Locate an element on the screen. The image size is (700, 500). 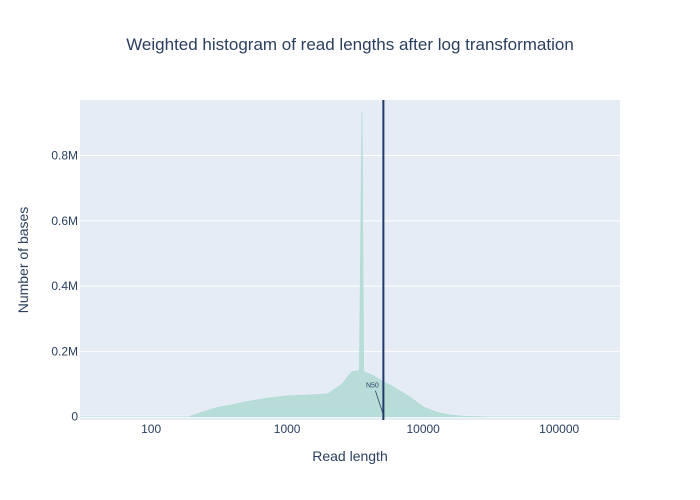
x-tick-label: 1000 is located at coordinates (287, 429).